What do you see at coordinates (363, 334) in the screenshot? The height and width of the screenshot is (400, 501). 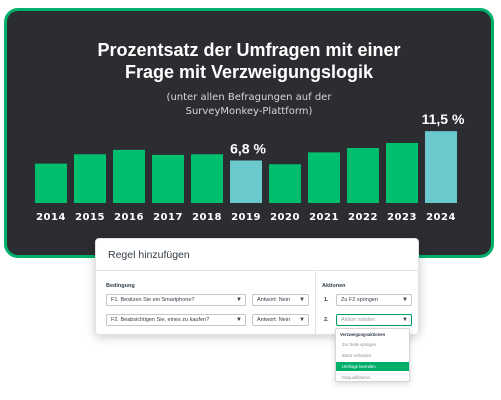 I see `dropdown-group-header: Verzweigungsaktionen` at bounding box center [363, 334].